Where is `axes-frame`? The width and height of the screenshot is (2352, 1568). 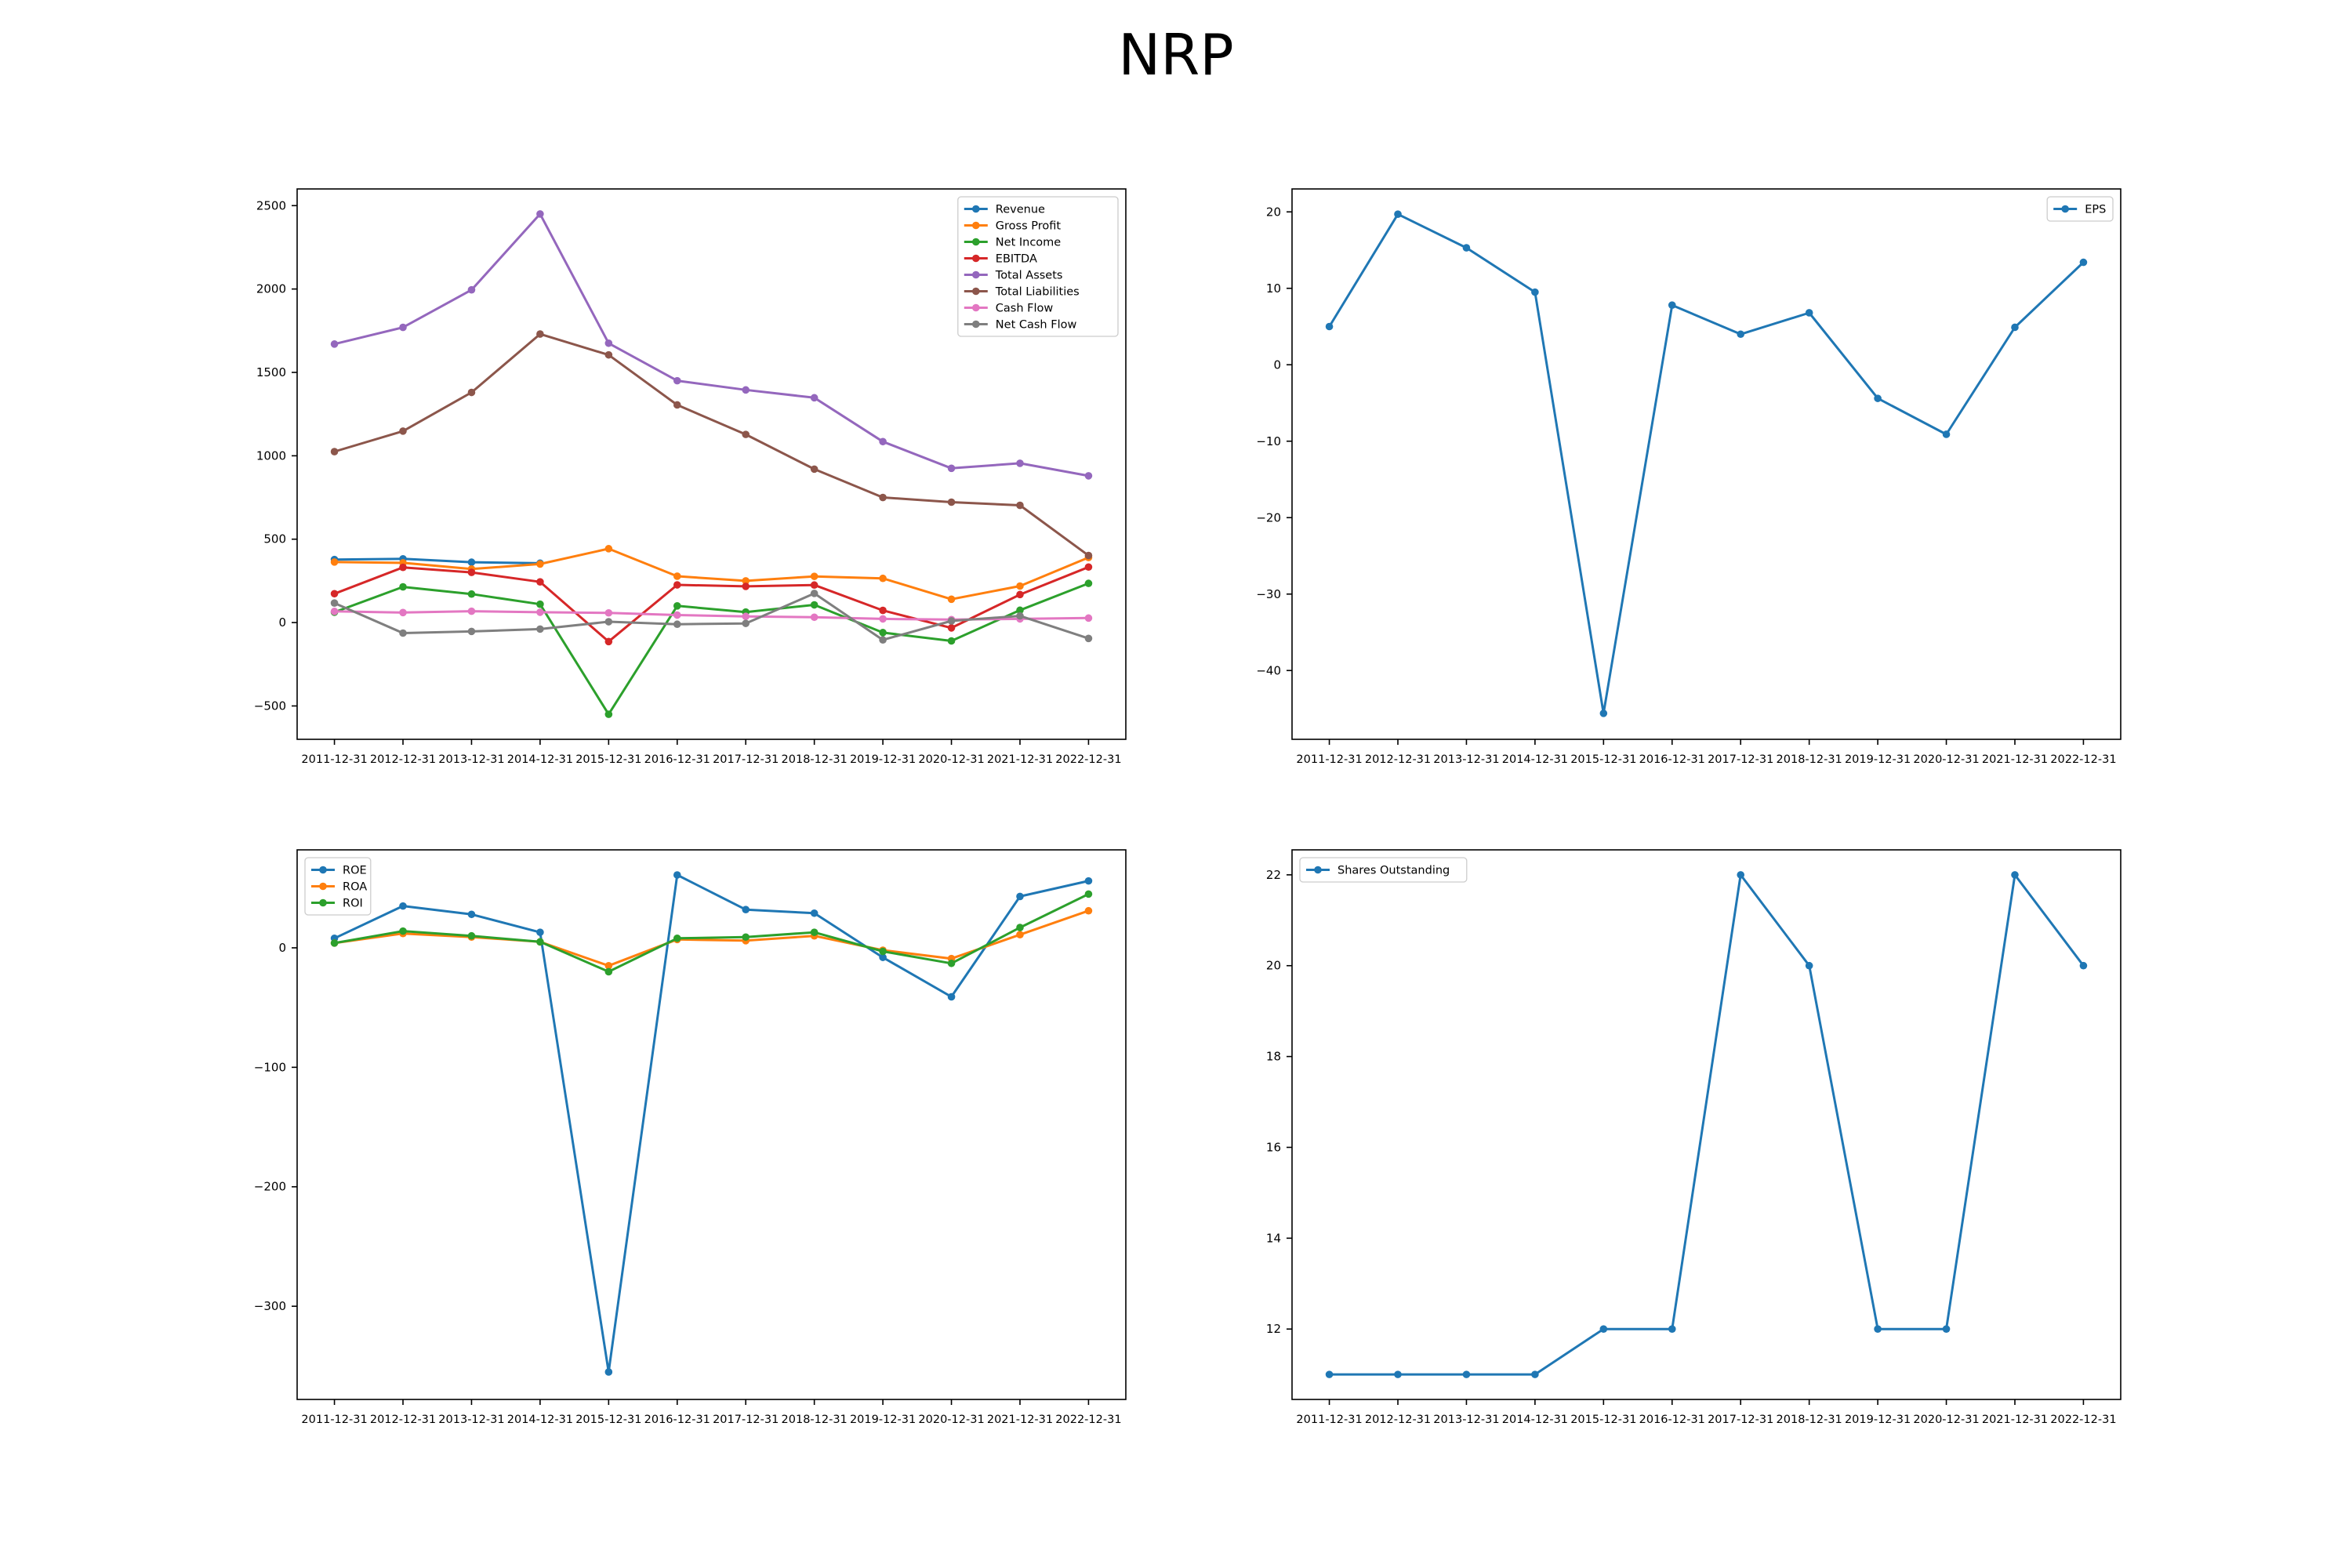
axes-frame is located at coordinates (711, 464).